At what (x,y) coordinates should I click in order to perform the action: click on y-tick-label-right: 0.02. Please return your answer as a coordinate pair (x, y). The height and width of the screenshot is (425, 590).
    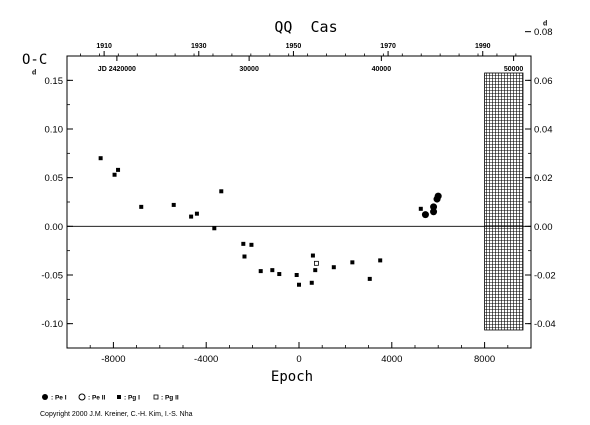
    Looking at the image, I should click on (543, 178).